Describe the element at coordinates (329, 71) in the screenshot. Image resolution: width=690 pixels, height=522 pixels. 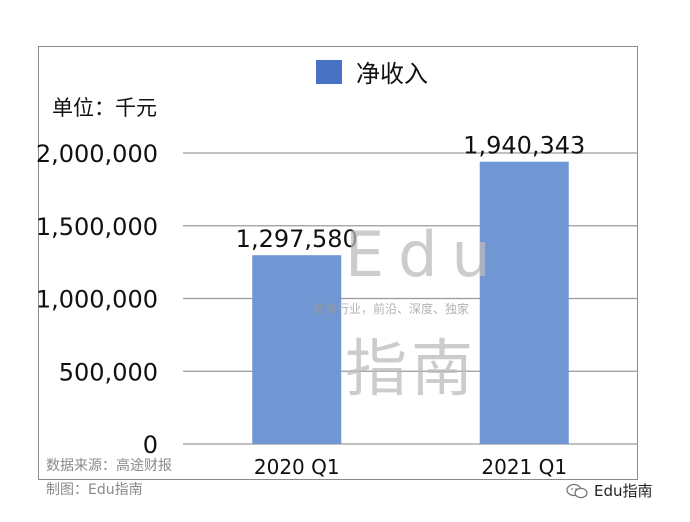
I see `legend-swatch` at that location.